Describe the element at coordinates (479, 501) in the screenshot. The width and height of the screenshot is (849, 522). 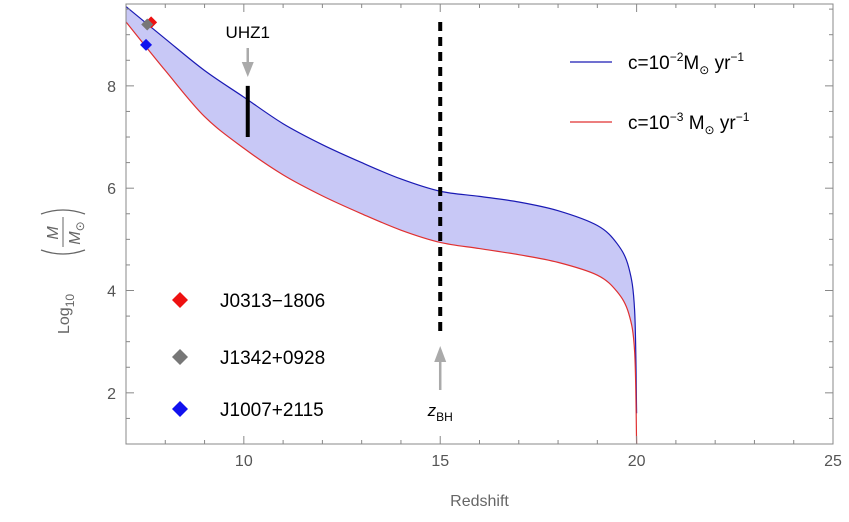
I see `x-axis-title: Redshift` at that location.